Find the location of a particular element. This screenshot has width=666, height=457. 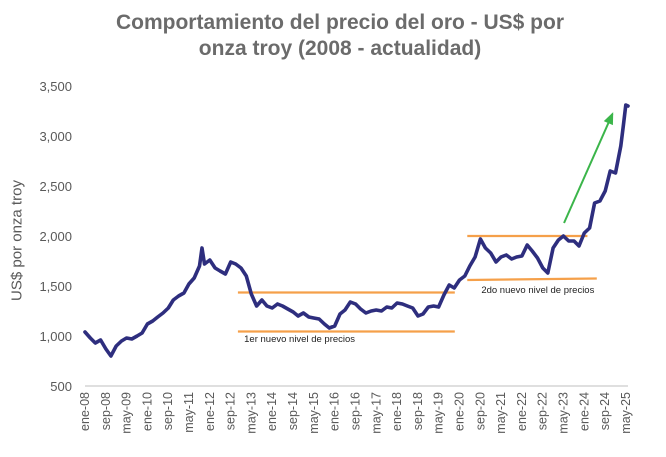

x-tick-label: sep-08 is located at coordinates (106, 411).